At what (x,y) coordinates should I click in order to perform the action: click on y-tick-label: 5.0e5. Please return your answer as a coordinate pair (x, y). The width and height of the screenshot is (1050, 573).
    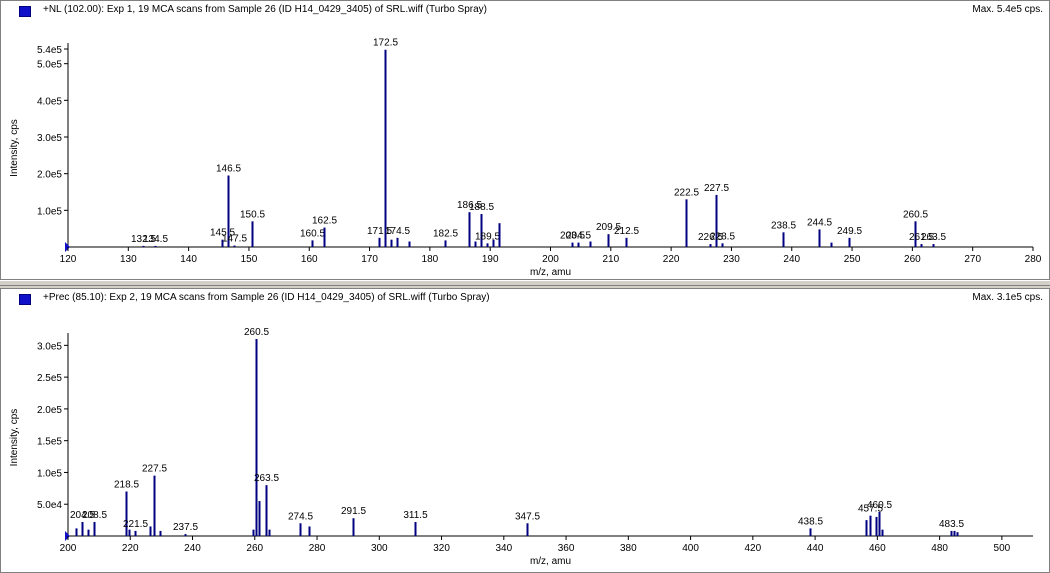
    Looking at the image, I should click on (49, 65).